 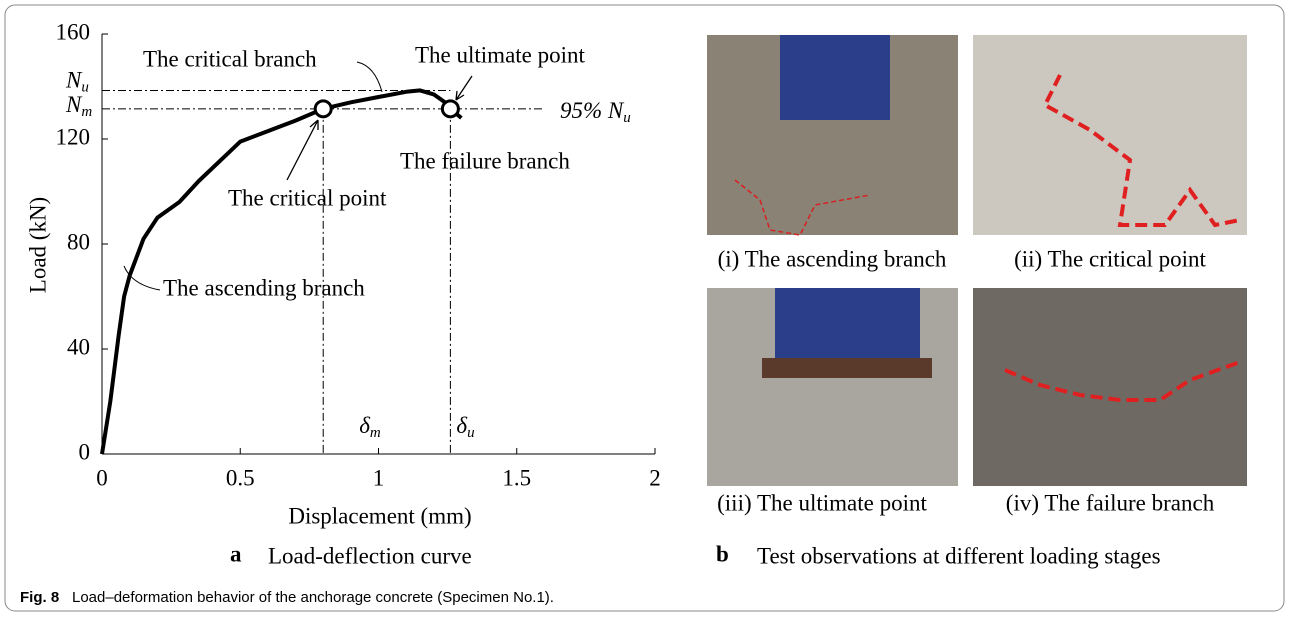 I want to click on y-axis-label: Load (kN), so click(x=37, y=245).